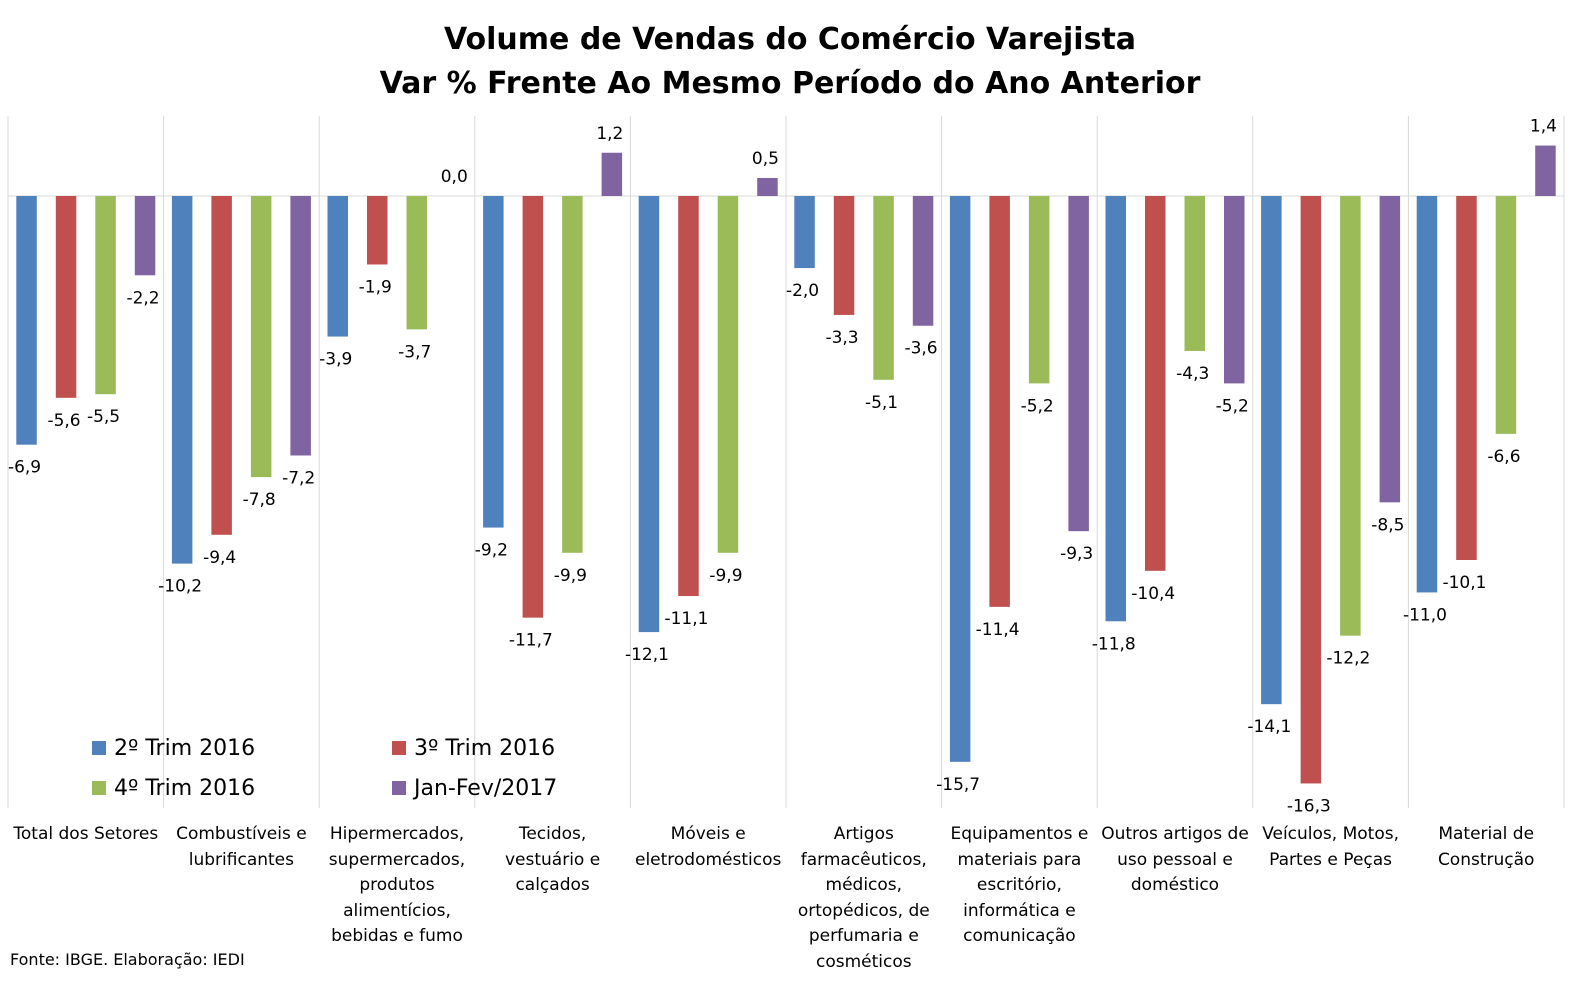 This screenshot has width=1580, height=984. What do you see at coordinates (241, 847) in the screenshot?
I see `category-label: Combustíveis e lubrificantes` at bounding box center [241, 847].